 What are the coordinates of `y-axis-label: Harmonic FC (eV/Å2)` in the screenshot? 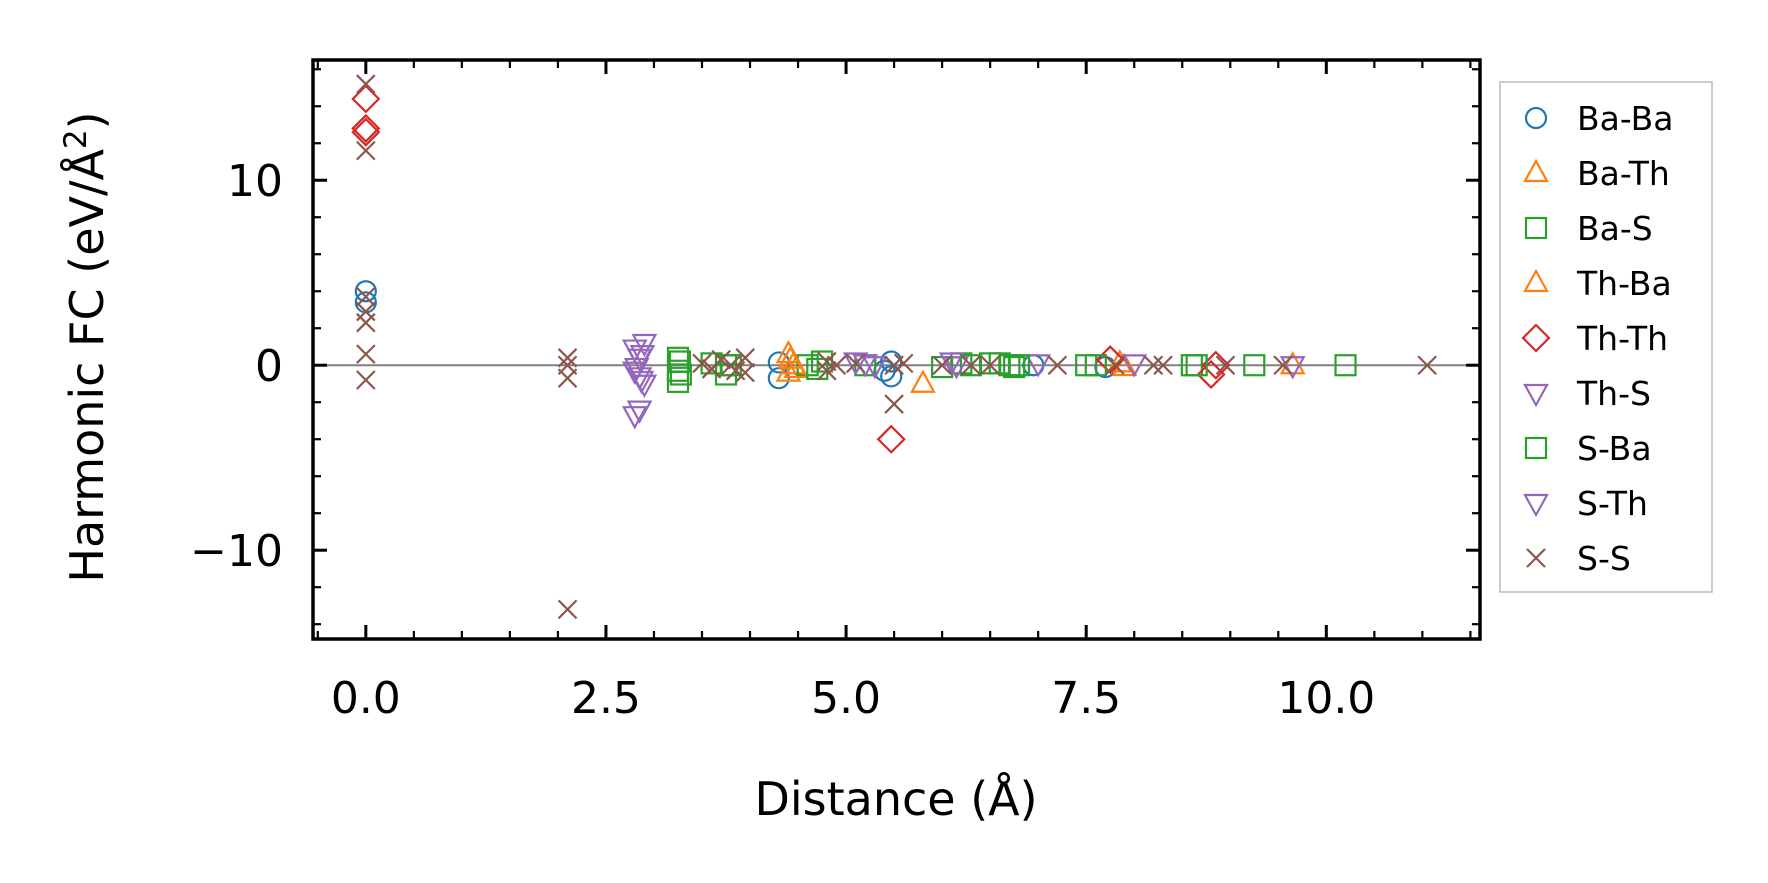 It's located at (86, 346).